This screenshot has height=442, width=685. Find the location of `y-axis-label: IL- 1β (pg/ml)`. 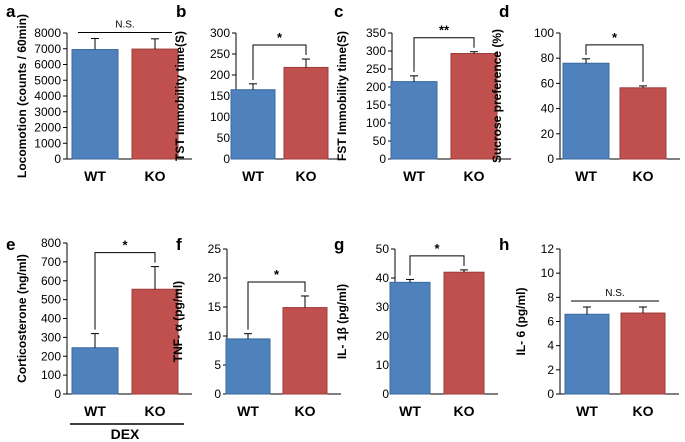

y-axis-label: IL- 1β (pg/ml) is located at coordinates (342, 321).